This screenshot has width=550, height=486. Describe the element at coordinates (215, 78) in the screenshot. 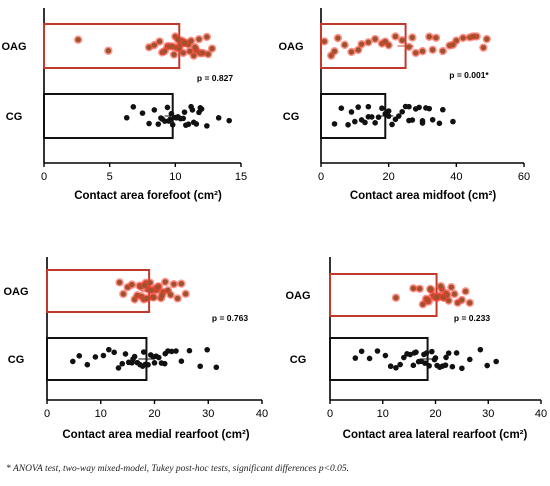

I see `p-value-label: p = 0.827` at that location.